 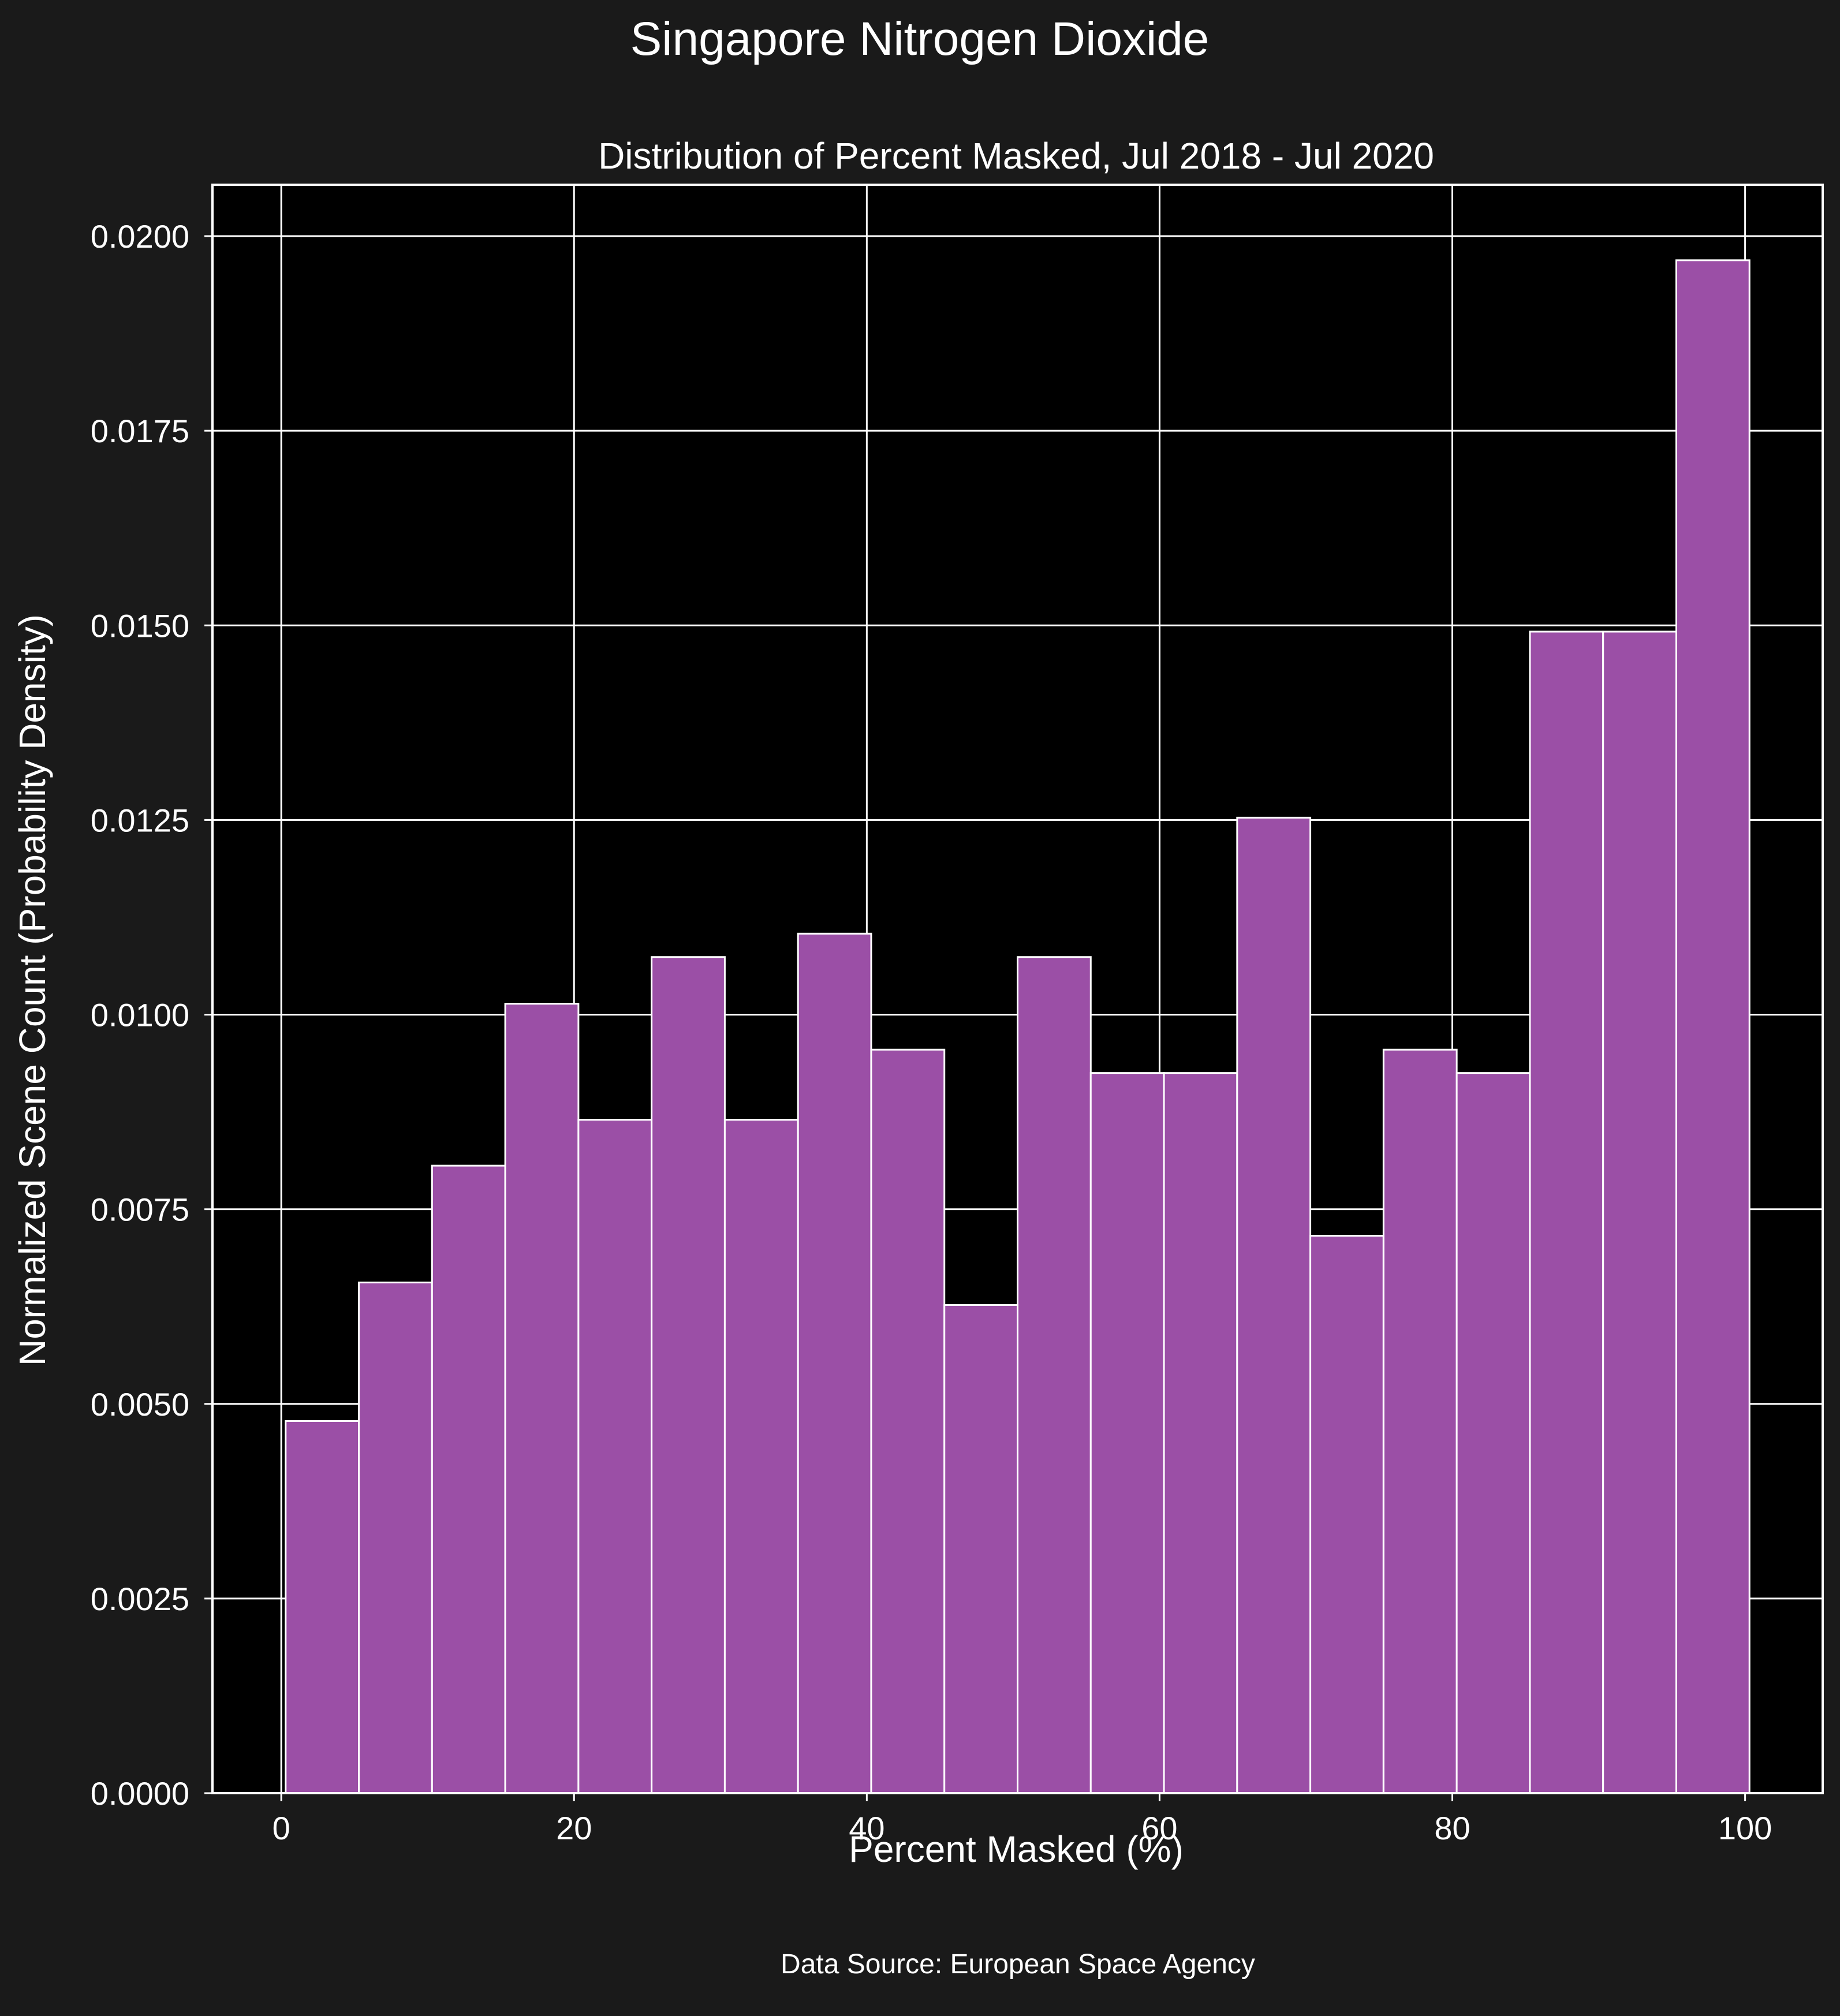 I want to click on y-tick-label: 0.0100, so click(x=140, y=1015).